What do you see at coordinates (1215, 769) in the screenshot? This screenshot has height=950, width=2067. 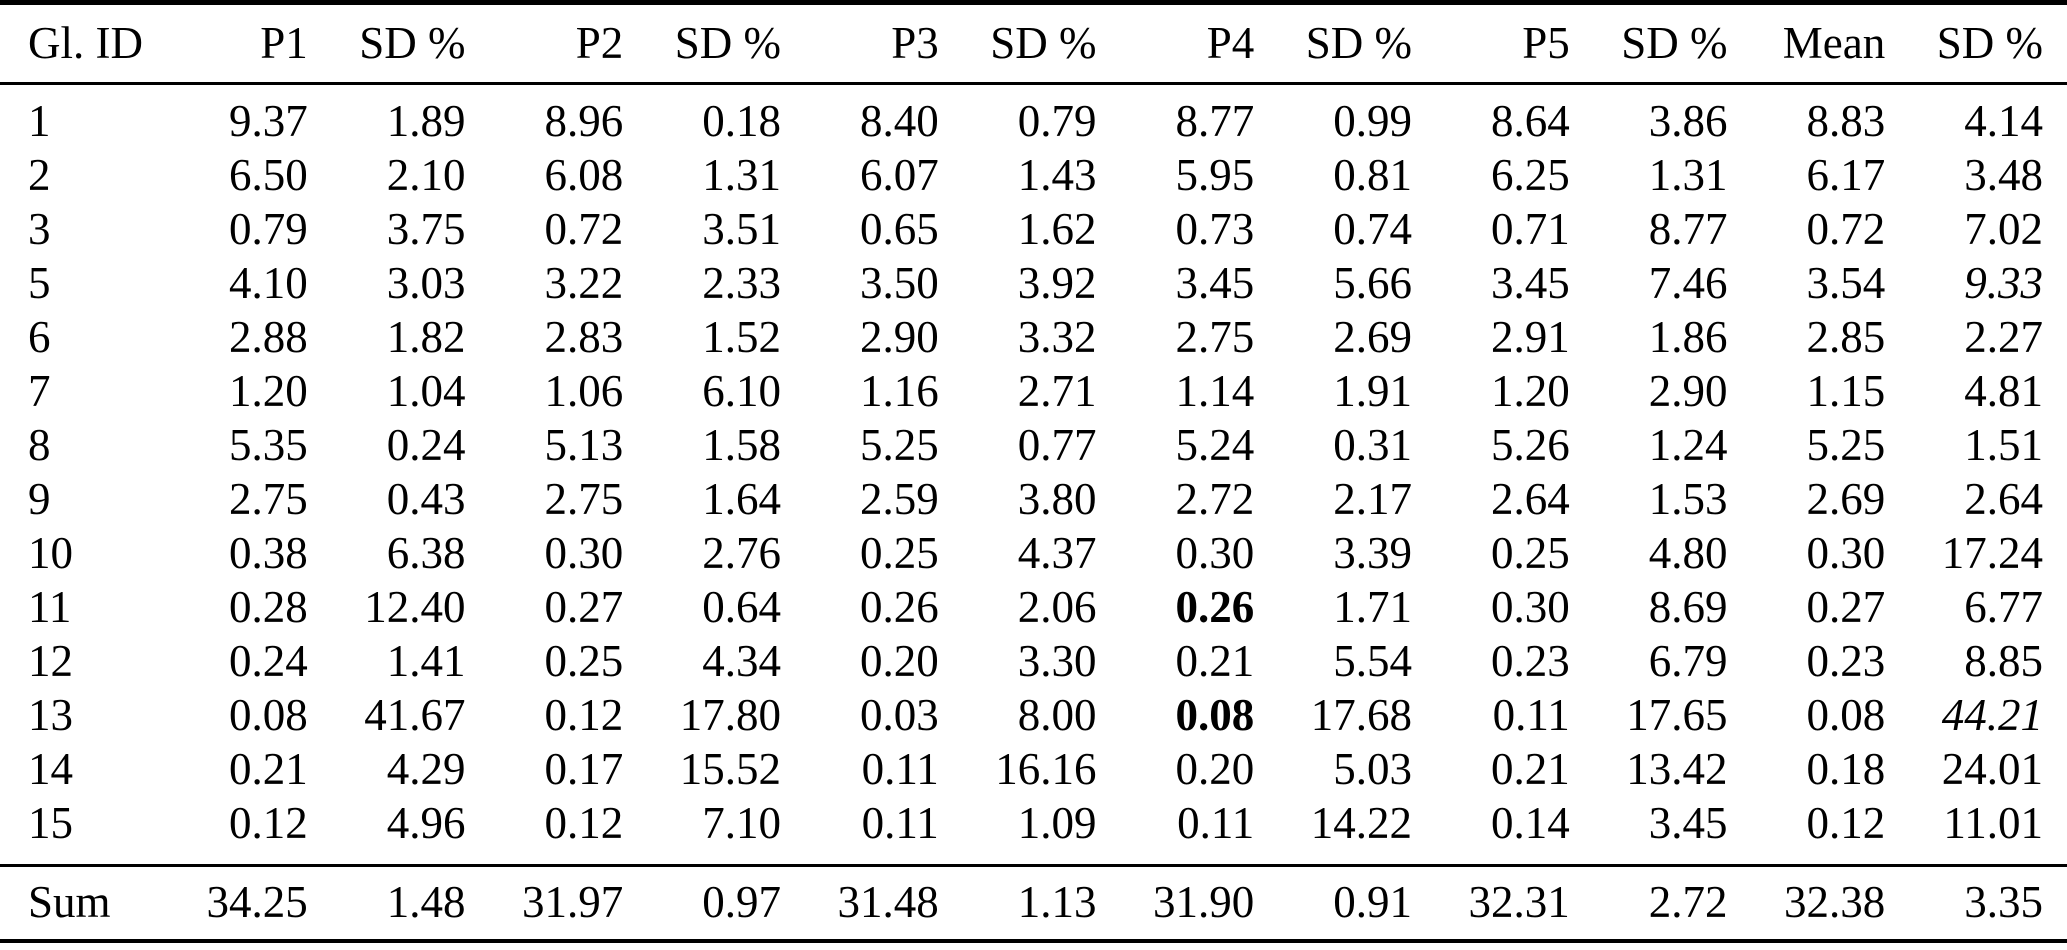 I see `value-cell: 0.20` at bounding box center [1215, 769].